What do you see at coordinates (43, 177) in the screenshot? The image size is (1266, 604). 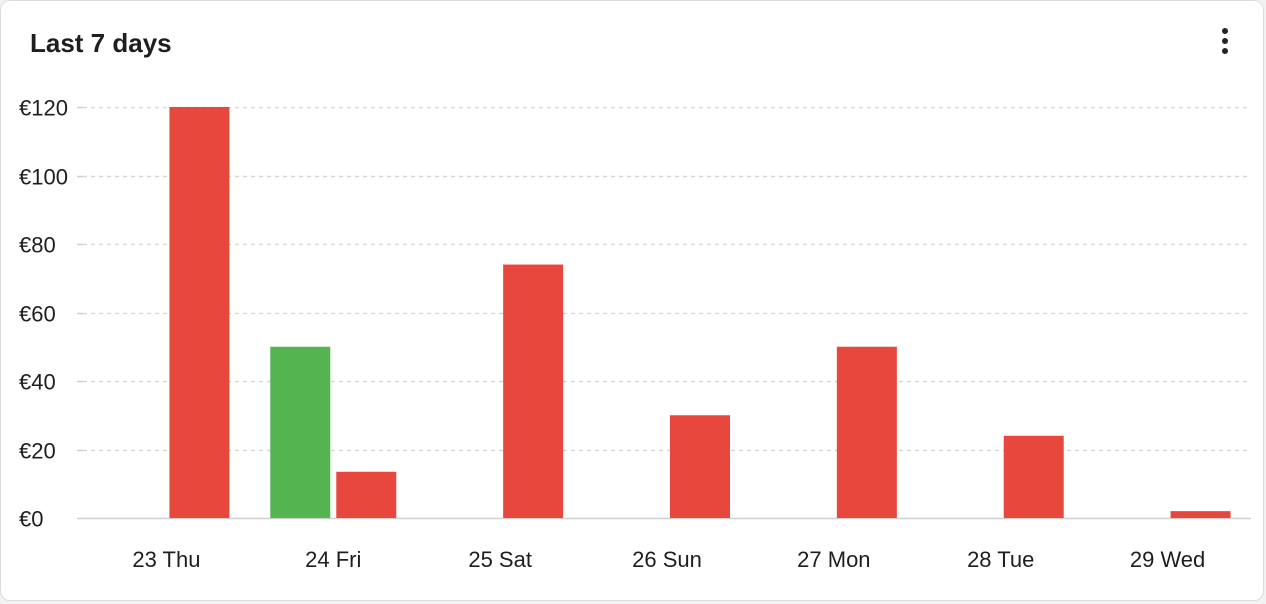 I see `y-tick-label: €100` at bounding box center [43, 177].